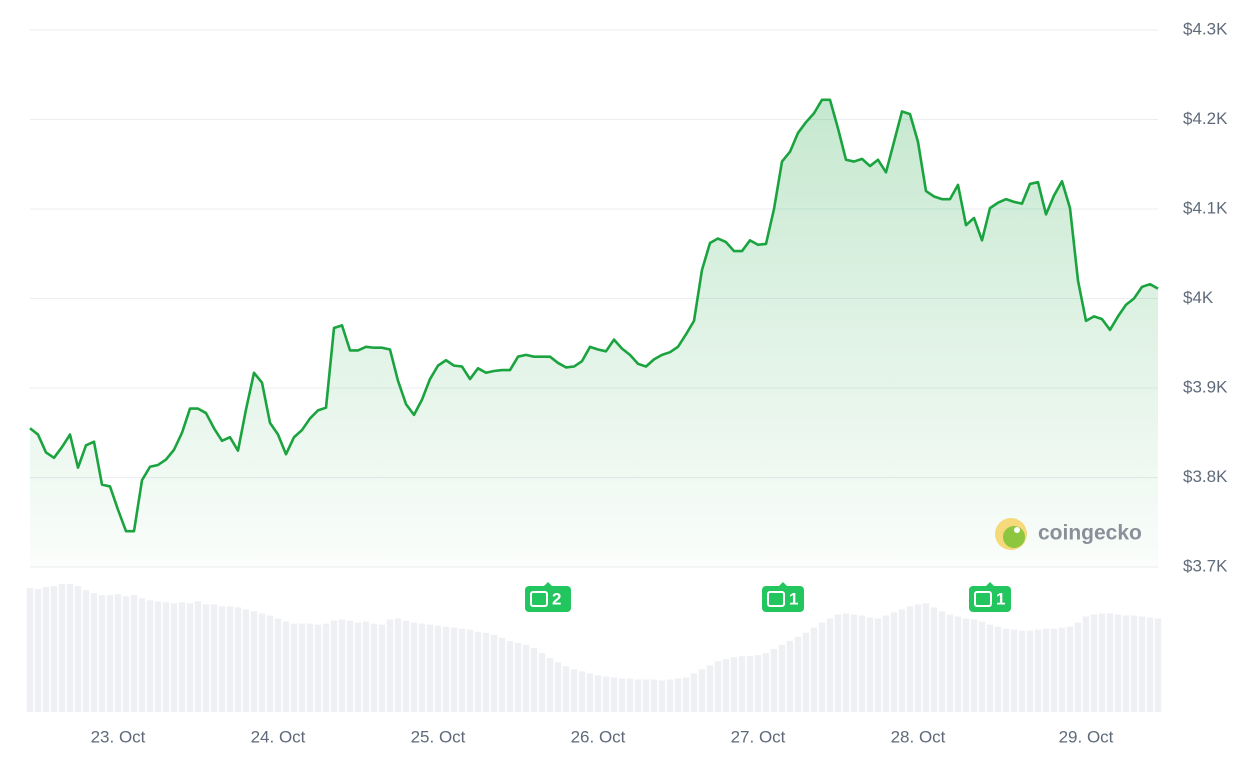  What do you see at coordinates (1205, 28) in the screenshot?
I see `y-tick-label: $4.3K` at bounding box center [1205, 28].